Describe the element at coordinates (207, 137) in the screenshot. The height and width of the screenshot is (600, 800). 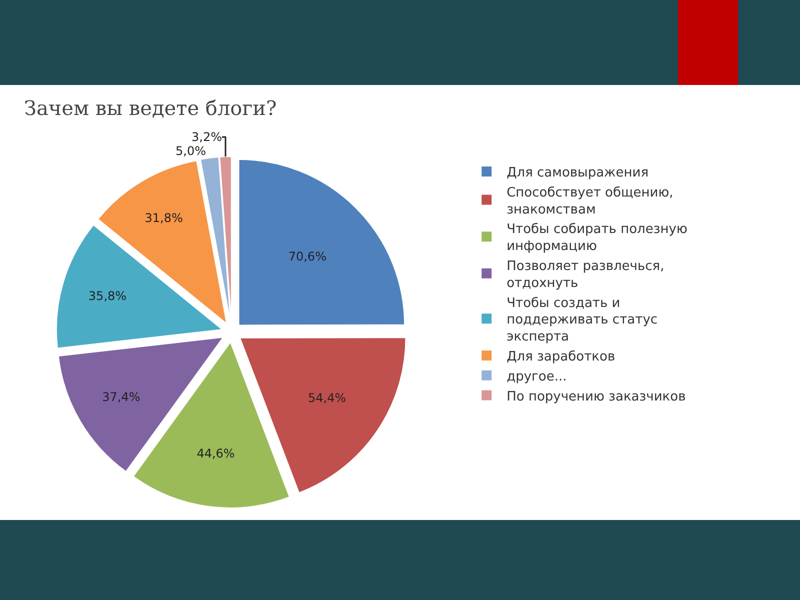
I see `data-label: 3,2%` at that location.